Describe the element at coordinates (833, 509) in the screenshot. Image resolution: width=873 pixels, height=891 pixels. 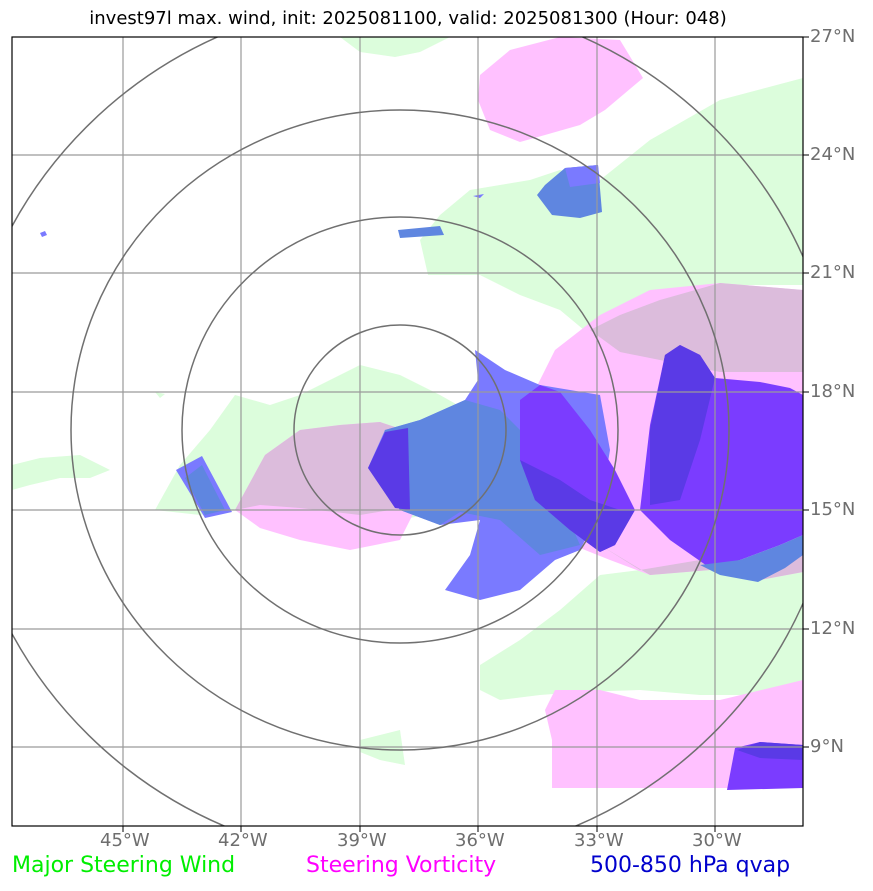
I see `lat-label-15n: 15°N` at that location.